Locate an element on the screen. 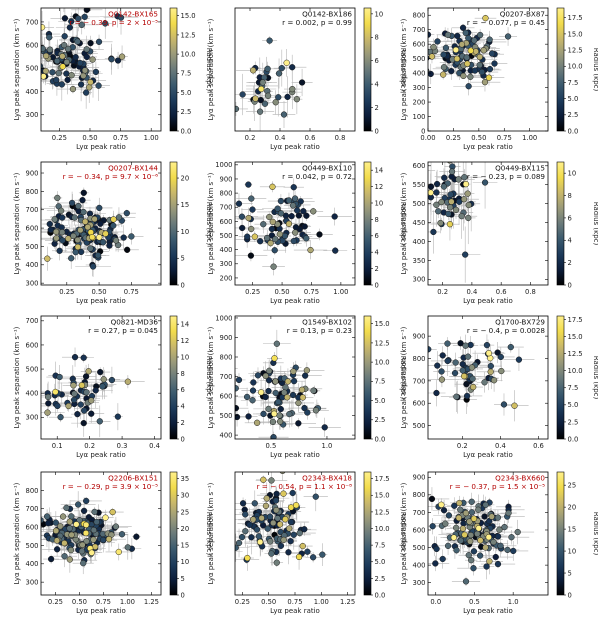  colorbar-tick-label: 12 is located at coordinates (379, 187).